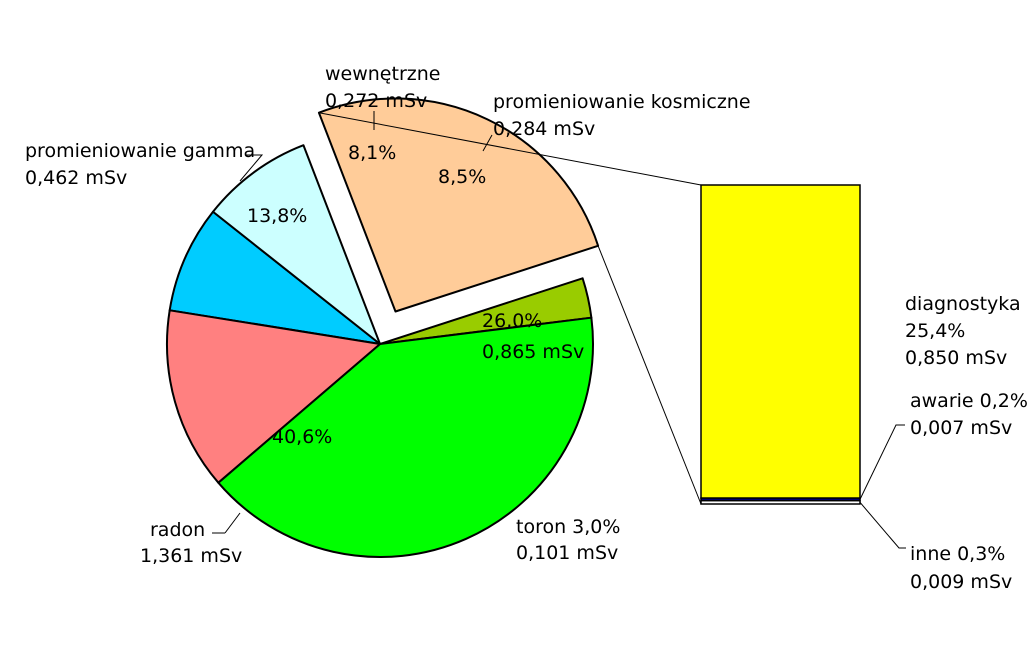 The width and height of the screenshot is (1031, 665). Describe the element at coordinates (969, 401) in the screenshot. I see `label-awarie-name: awarie 0,2%` at that location.